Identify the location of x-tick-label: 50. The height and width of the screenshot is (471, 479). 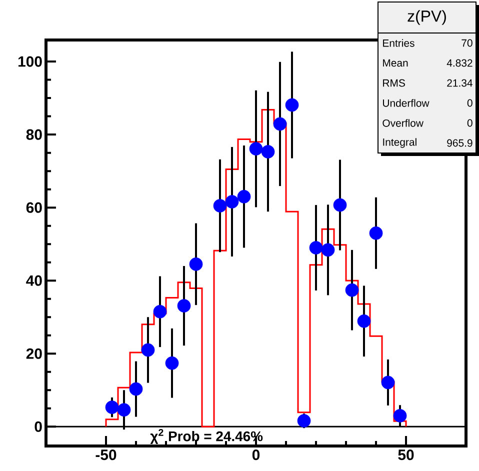
(406, 455).